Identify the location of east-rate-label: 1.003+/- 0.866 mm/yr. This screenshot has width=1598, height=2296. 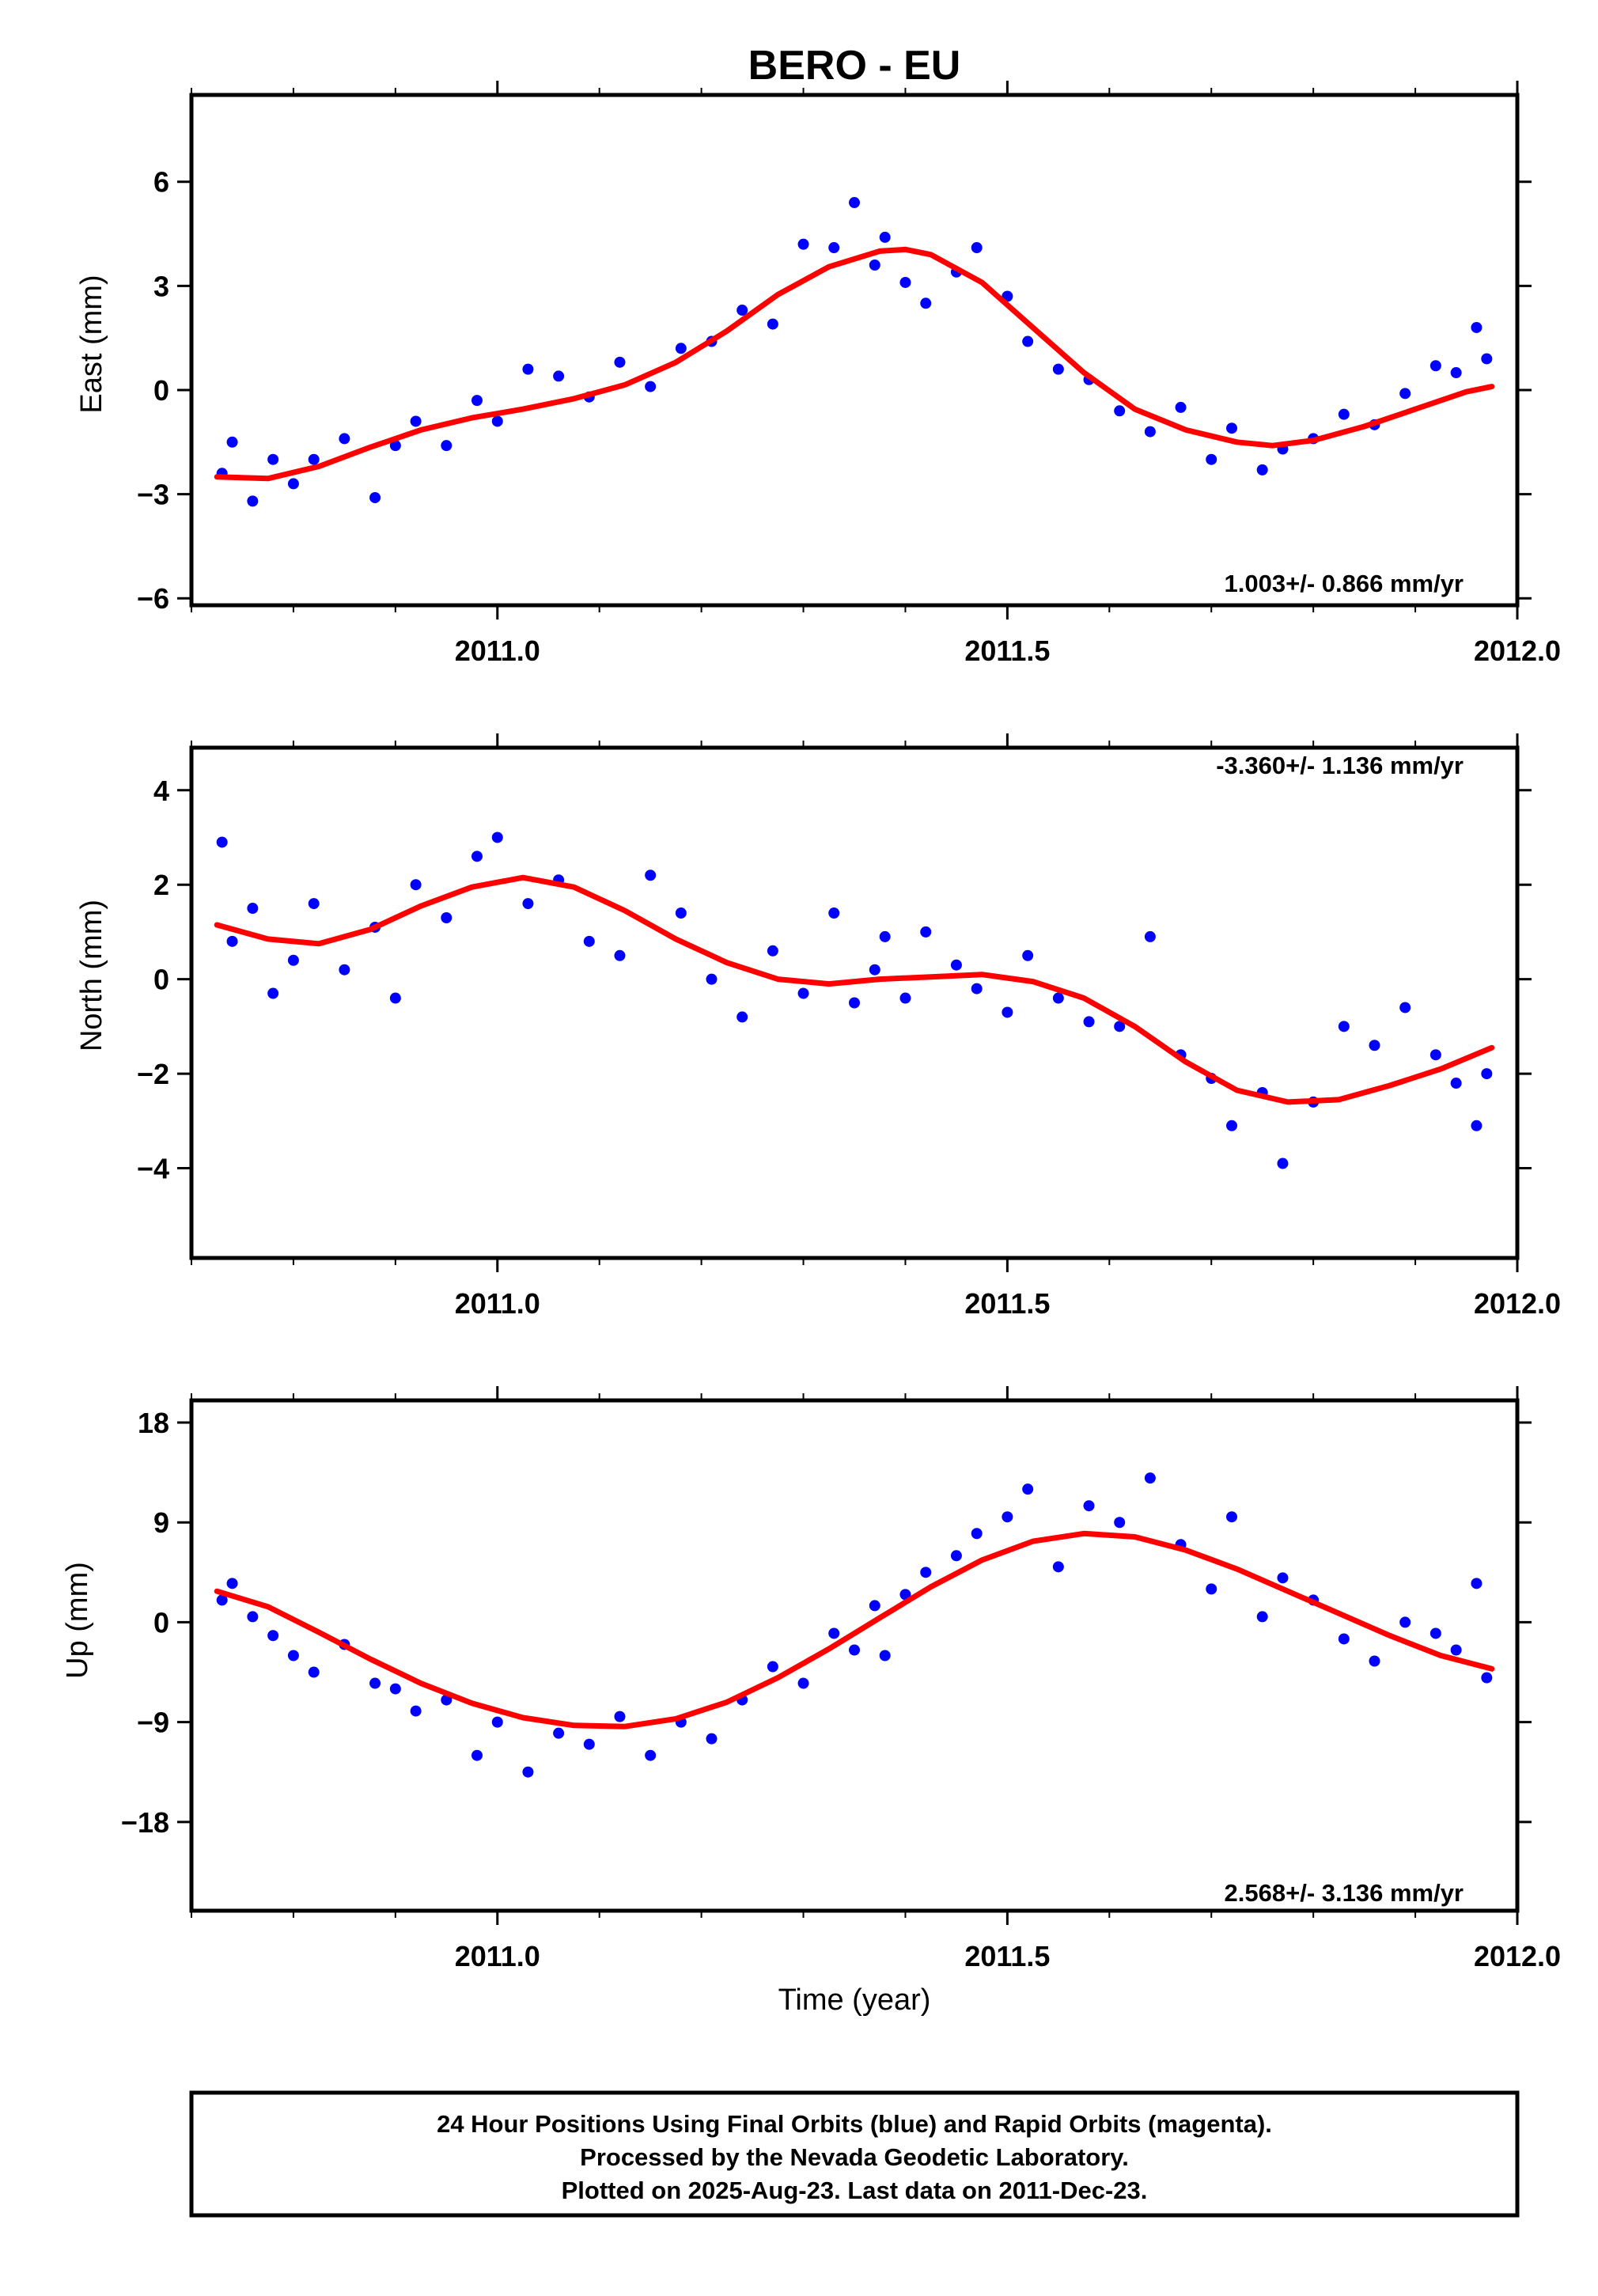
(1344, 583).